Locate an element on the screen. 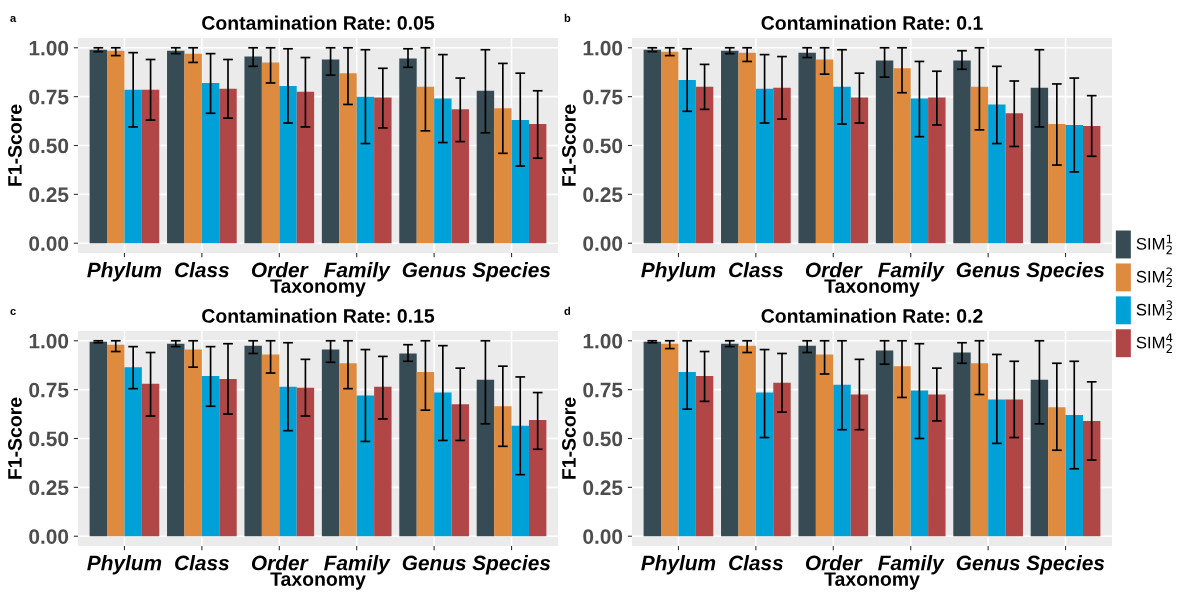 This screenshot has height=594, width=1185. legend-label: SIM$^{4}$$_{2}$ is located at coordinates (1154, 343).